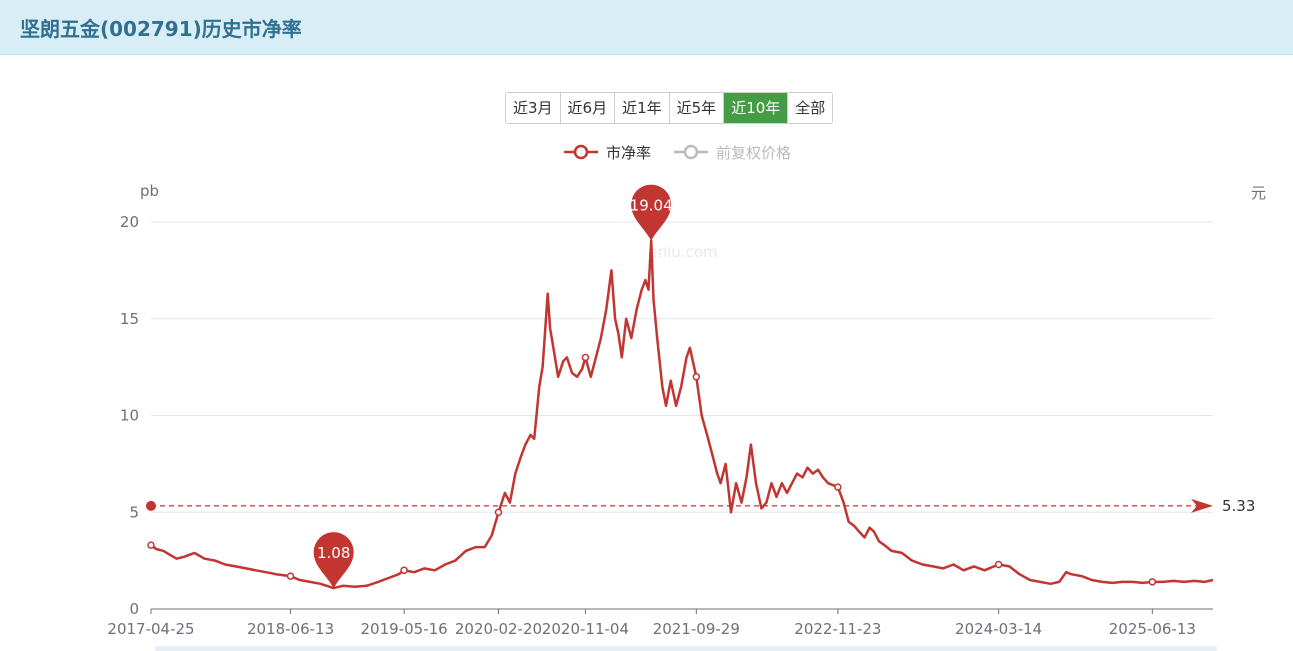 This screenshot has height=651, width=1293. I want to click on x-tick-label: 2022-11-23, so click(837, 629).